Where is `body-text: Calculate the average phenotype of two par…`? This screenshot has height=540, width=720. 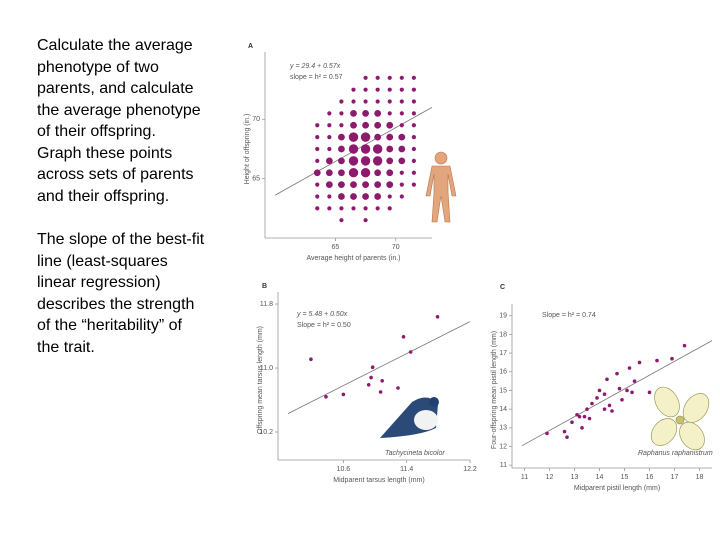
body-text: Calculate the average phenotype of two par… is located at coordinates (120, 196).